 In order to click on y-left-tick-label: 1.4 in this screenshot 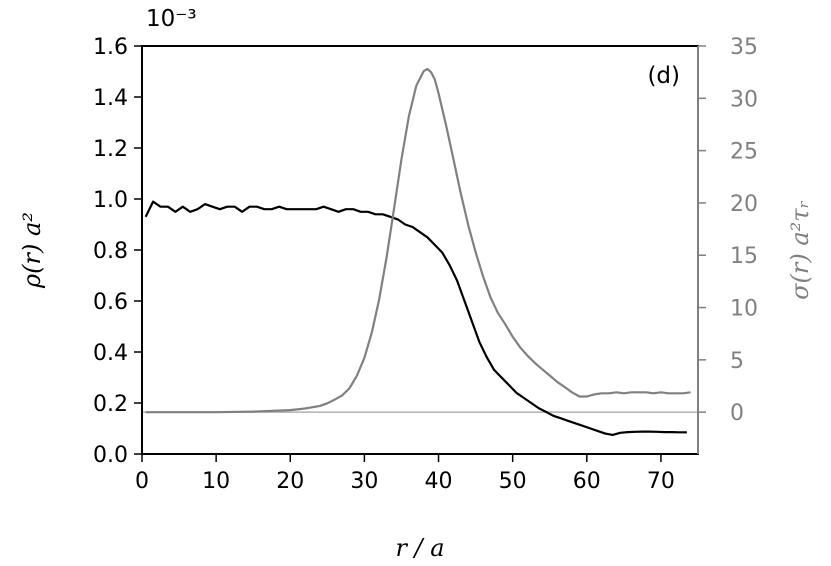, I will do `click(110, 98)`.